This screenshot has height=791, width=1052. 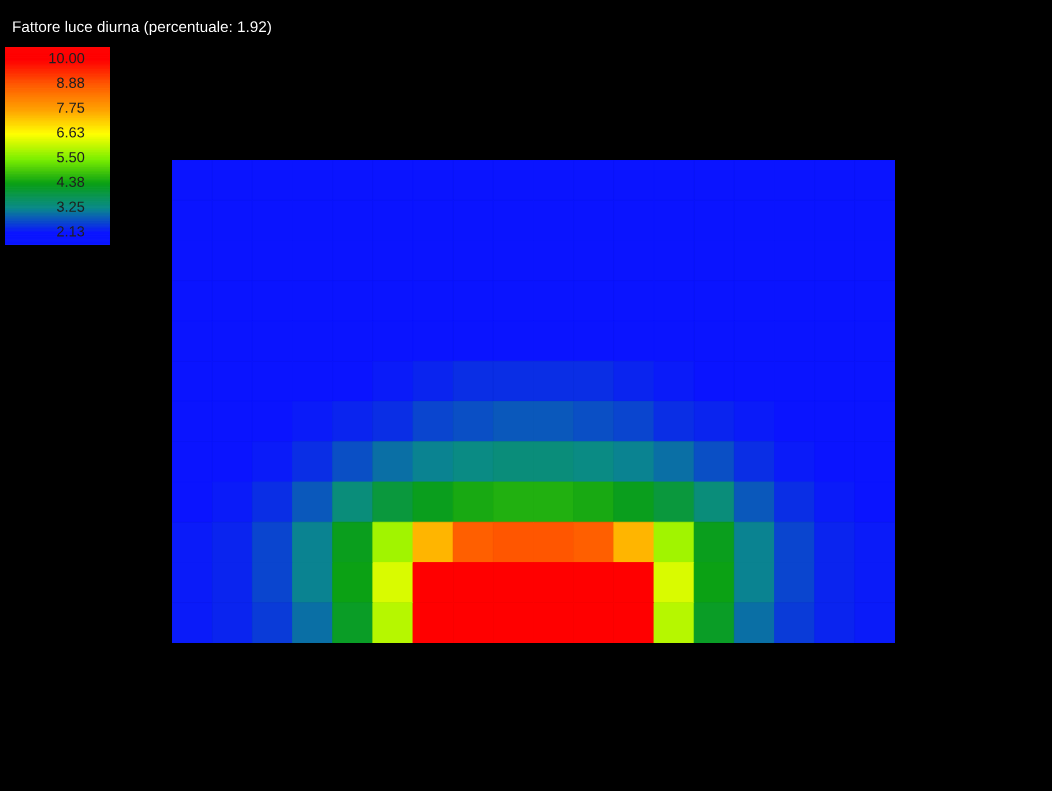 I want to click on color-bar-label: 4.38, so click(x=70, y=182).